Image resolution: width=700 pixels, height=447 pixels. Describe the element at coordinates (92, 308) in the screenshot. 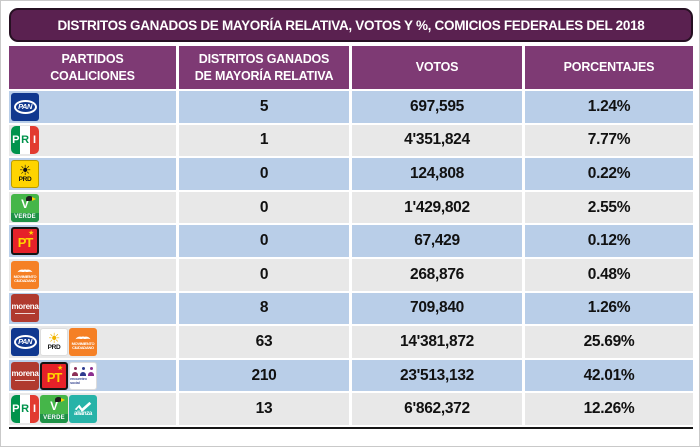

I see `party-cell: morena` at that location.